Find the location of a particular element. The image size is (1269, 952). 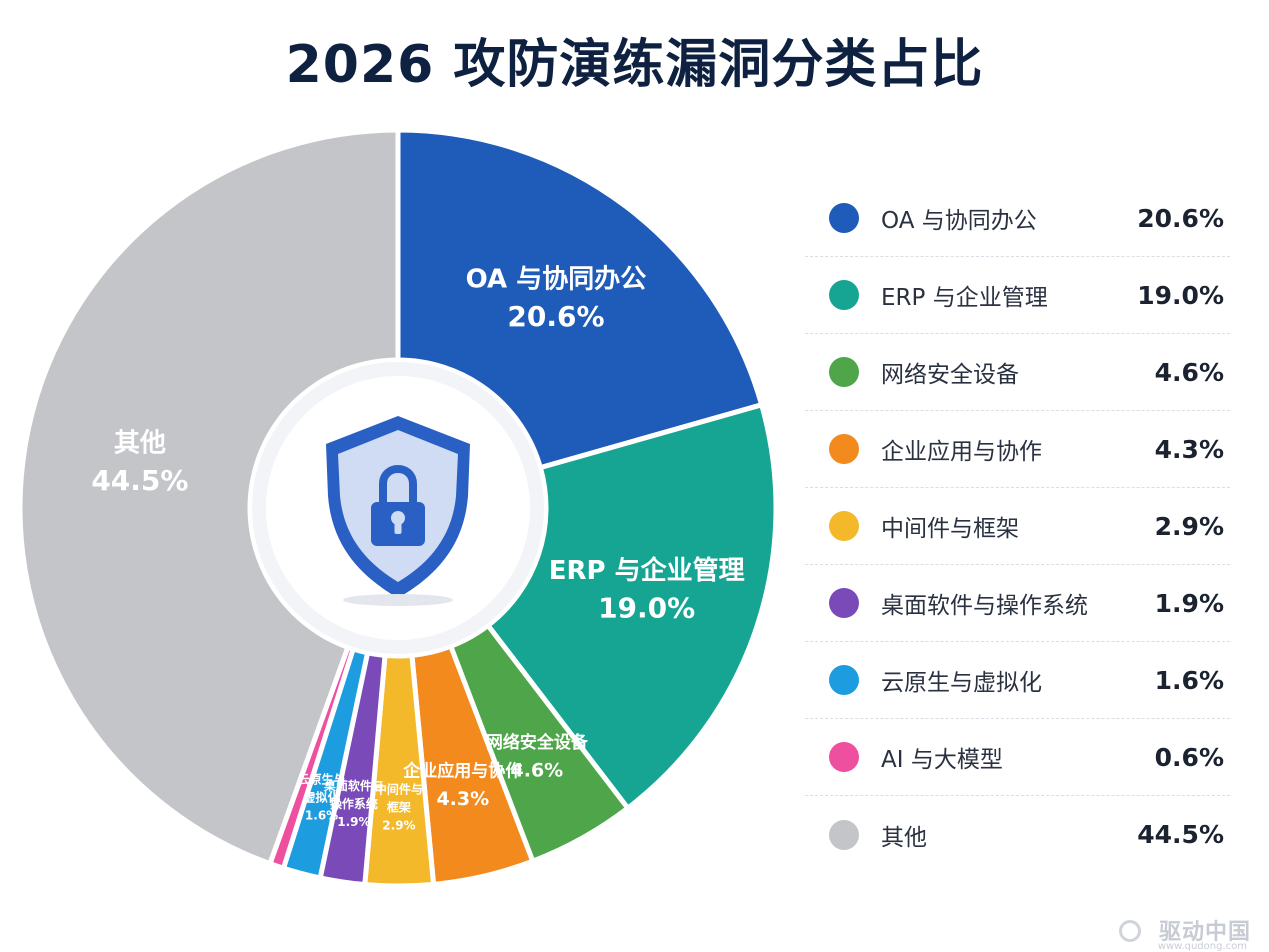

legend-label: ERP 与企业管理 is located at coordinates (964, 298).